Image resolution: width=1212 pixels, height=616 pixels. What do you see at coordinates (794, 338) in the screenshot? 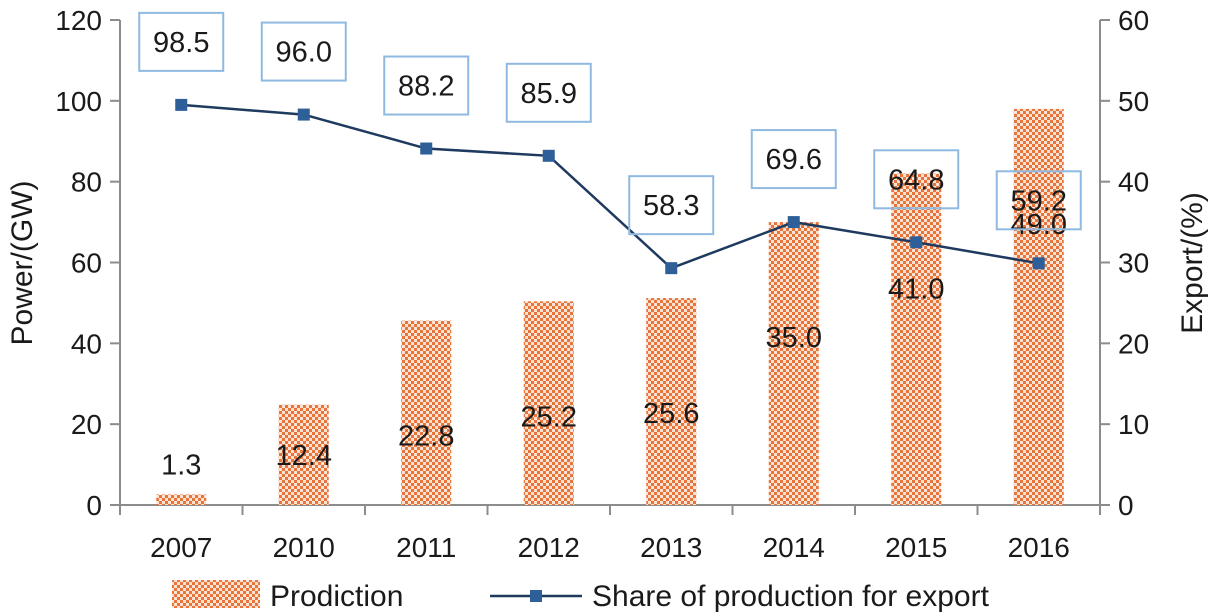
I see `bar-value-label: 35.0` at bounding box center [794, 338].